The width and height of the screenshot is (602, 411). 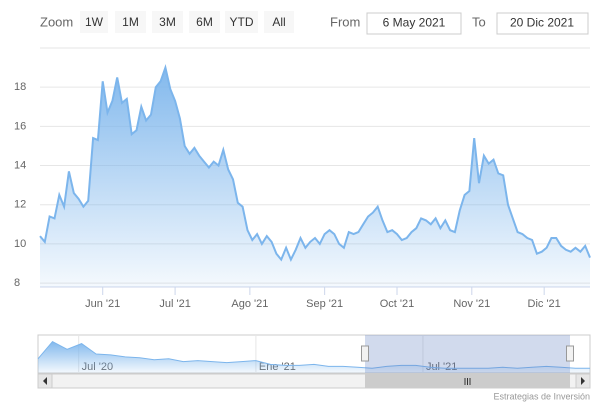 I want to click on x-tick-label: Jun '21, so click(x=102, y=304).